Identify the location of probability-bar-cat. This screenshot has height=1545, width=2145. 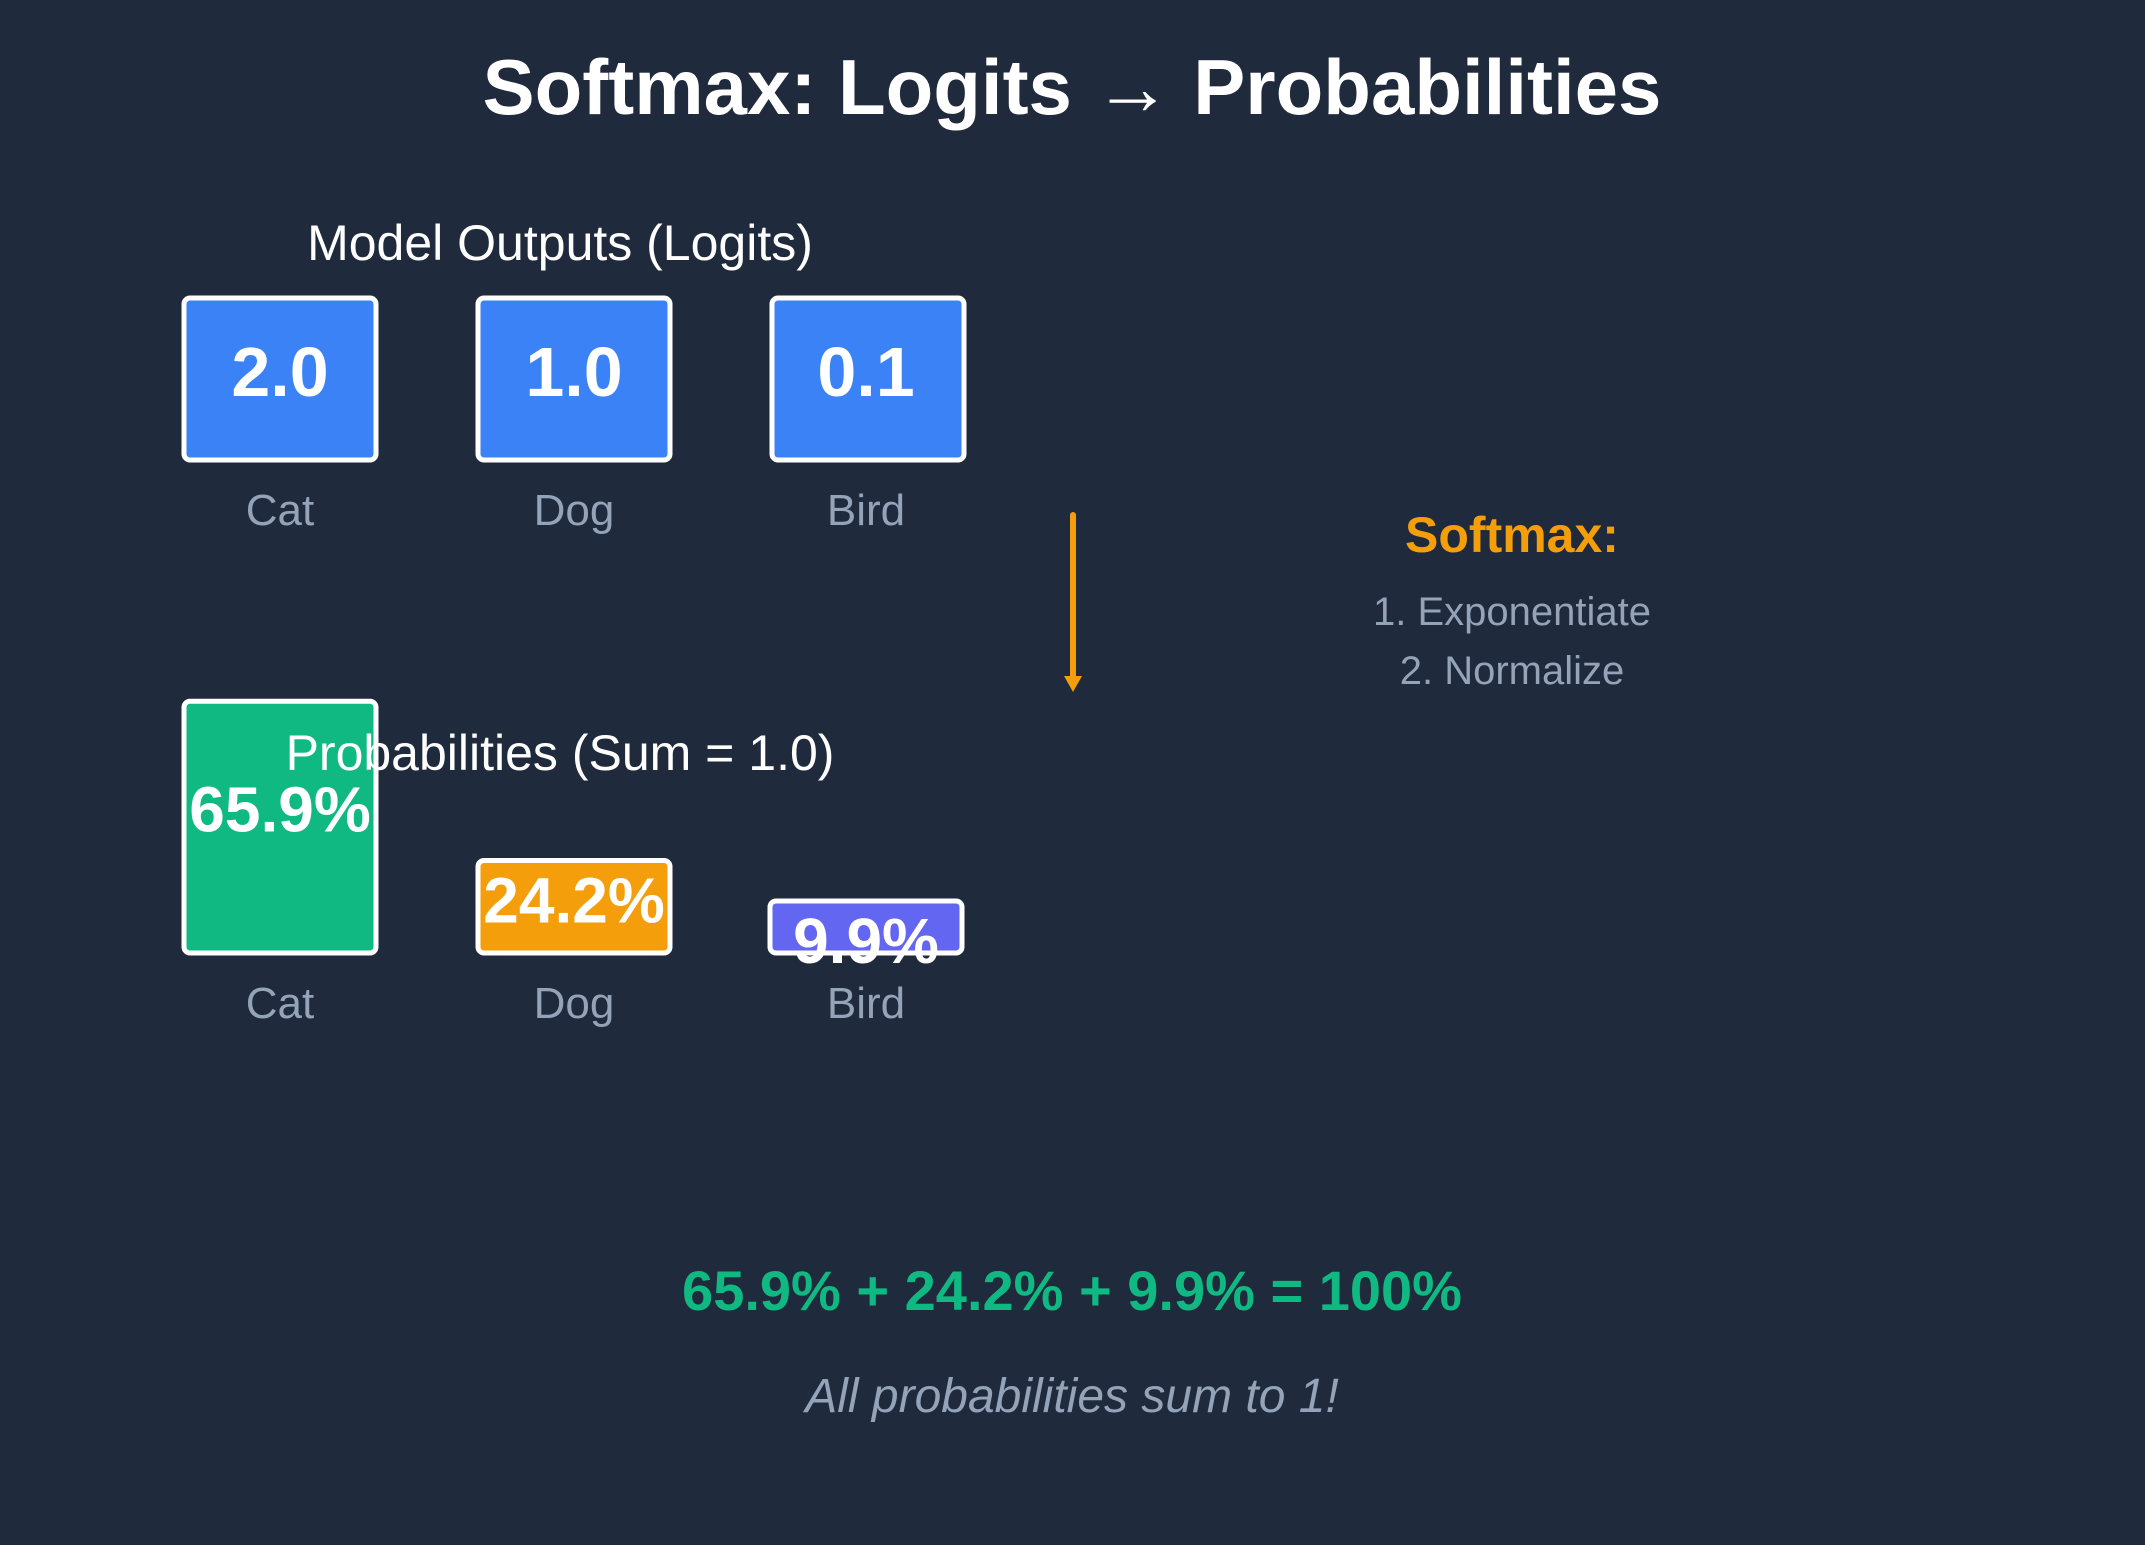
(280, 827).